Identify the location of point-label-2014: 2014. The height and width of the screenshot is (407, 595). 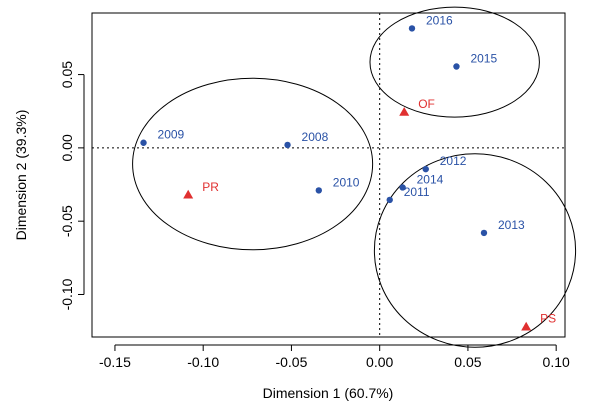
(430, 179).